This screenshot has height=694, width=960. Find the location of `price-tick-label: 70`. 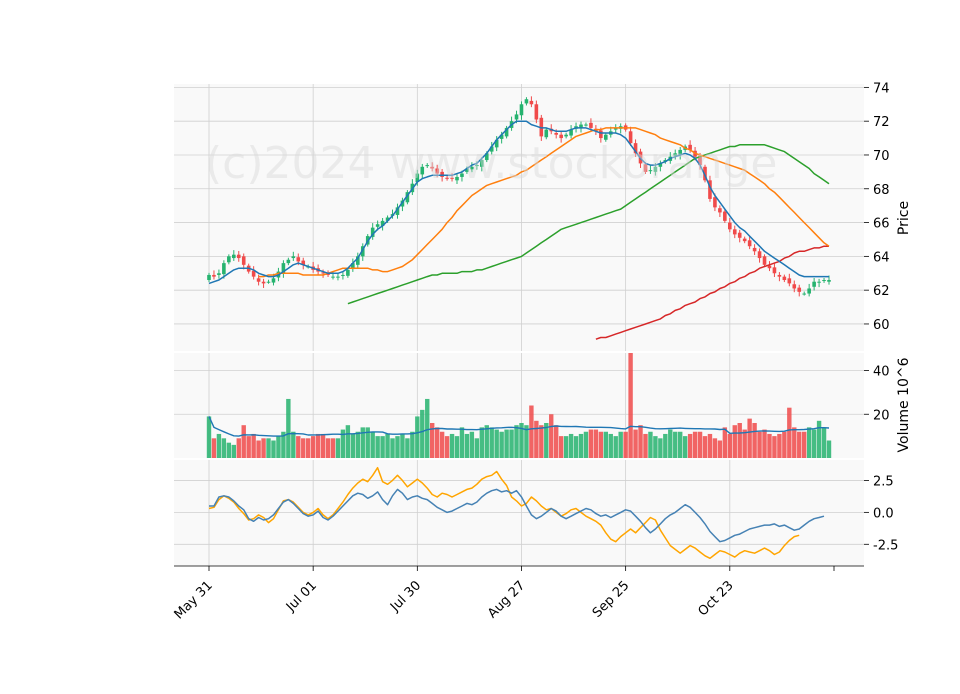

price-tick-label: 70 is located at coordinates (881, 156).